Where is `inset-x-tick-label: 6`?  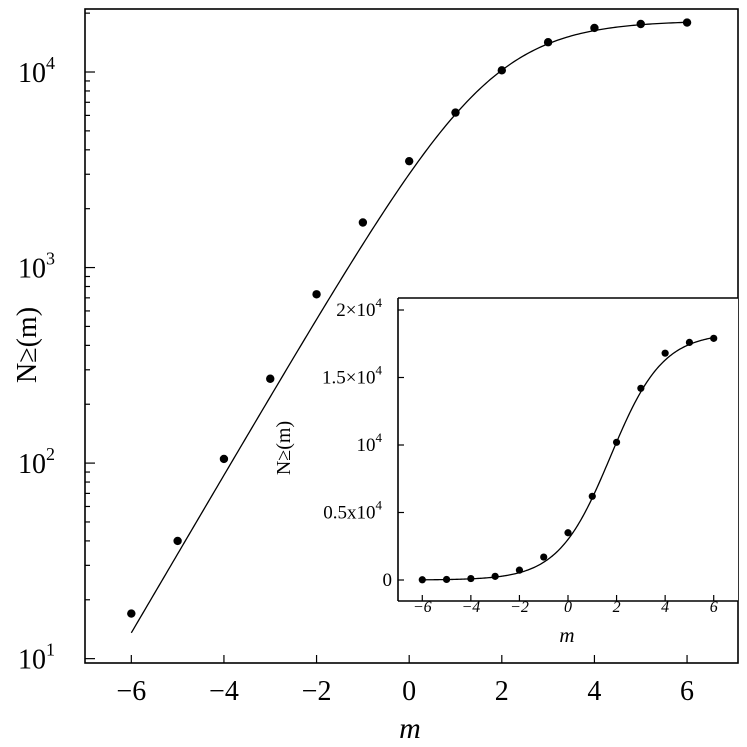 inset-x-tick-label: 6 is located at coordinates (714, 607).